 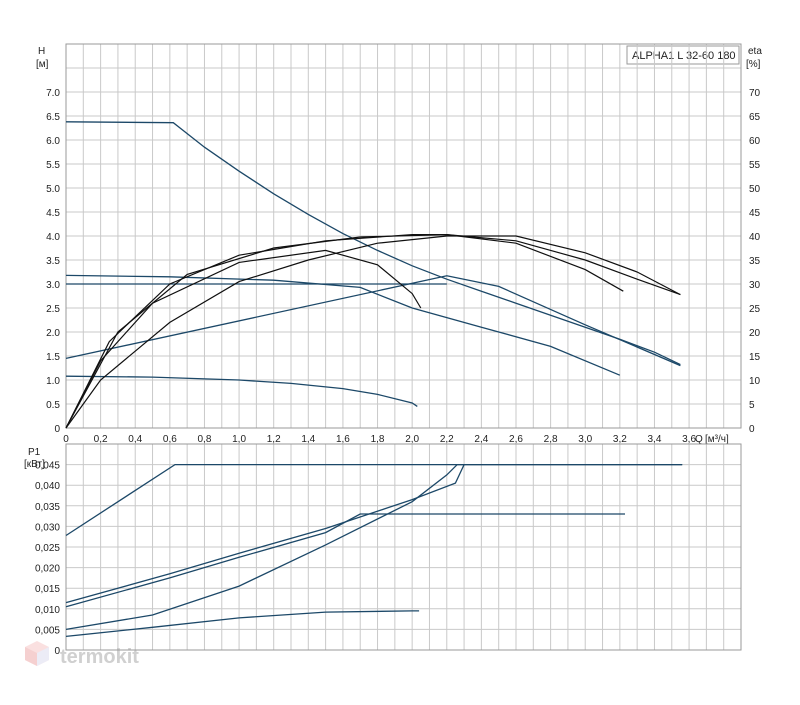 What do you see at coordinates (47, 589) in the screenshot?
I see `power-tick-label: 0,015` at bounding box center [47, 589].